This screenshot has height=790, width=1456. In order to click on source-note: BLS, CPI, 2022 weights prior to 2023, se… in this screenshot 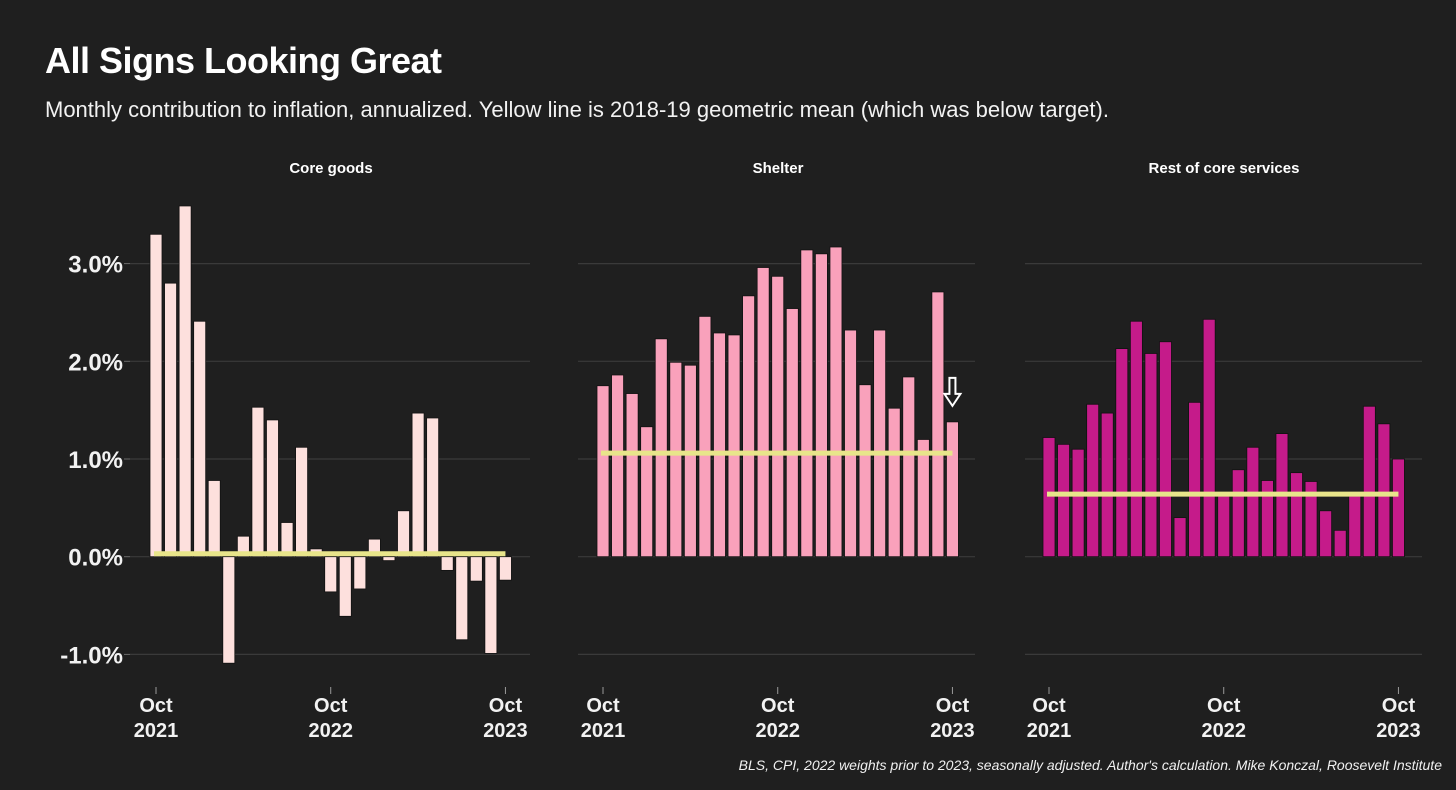, I will do `click(1090, 765)`.